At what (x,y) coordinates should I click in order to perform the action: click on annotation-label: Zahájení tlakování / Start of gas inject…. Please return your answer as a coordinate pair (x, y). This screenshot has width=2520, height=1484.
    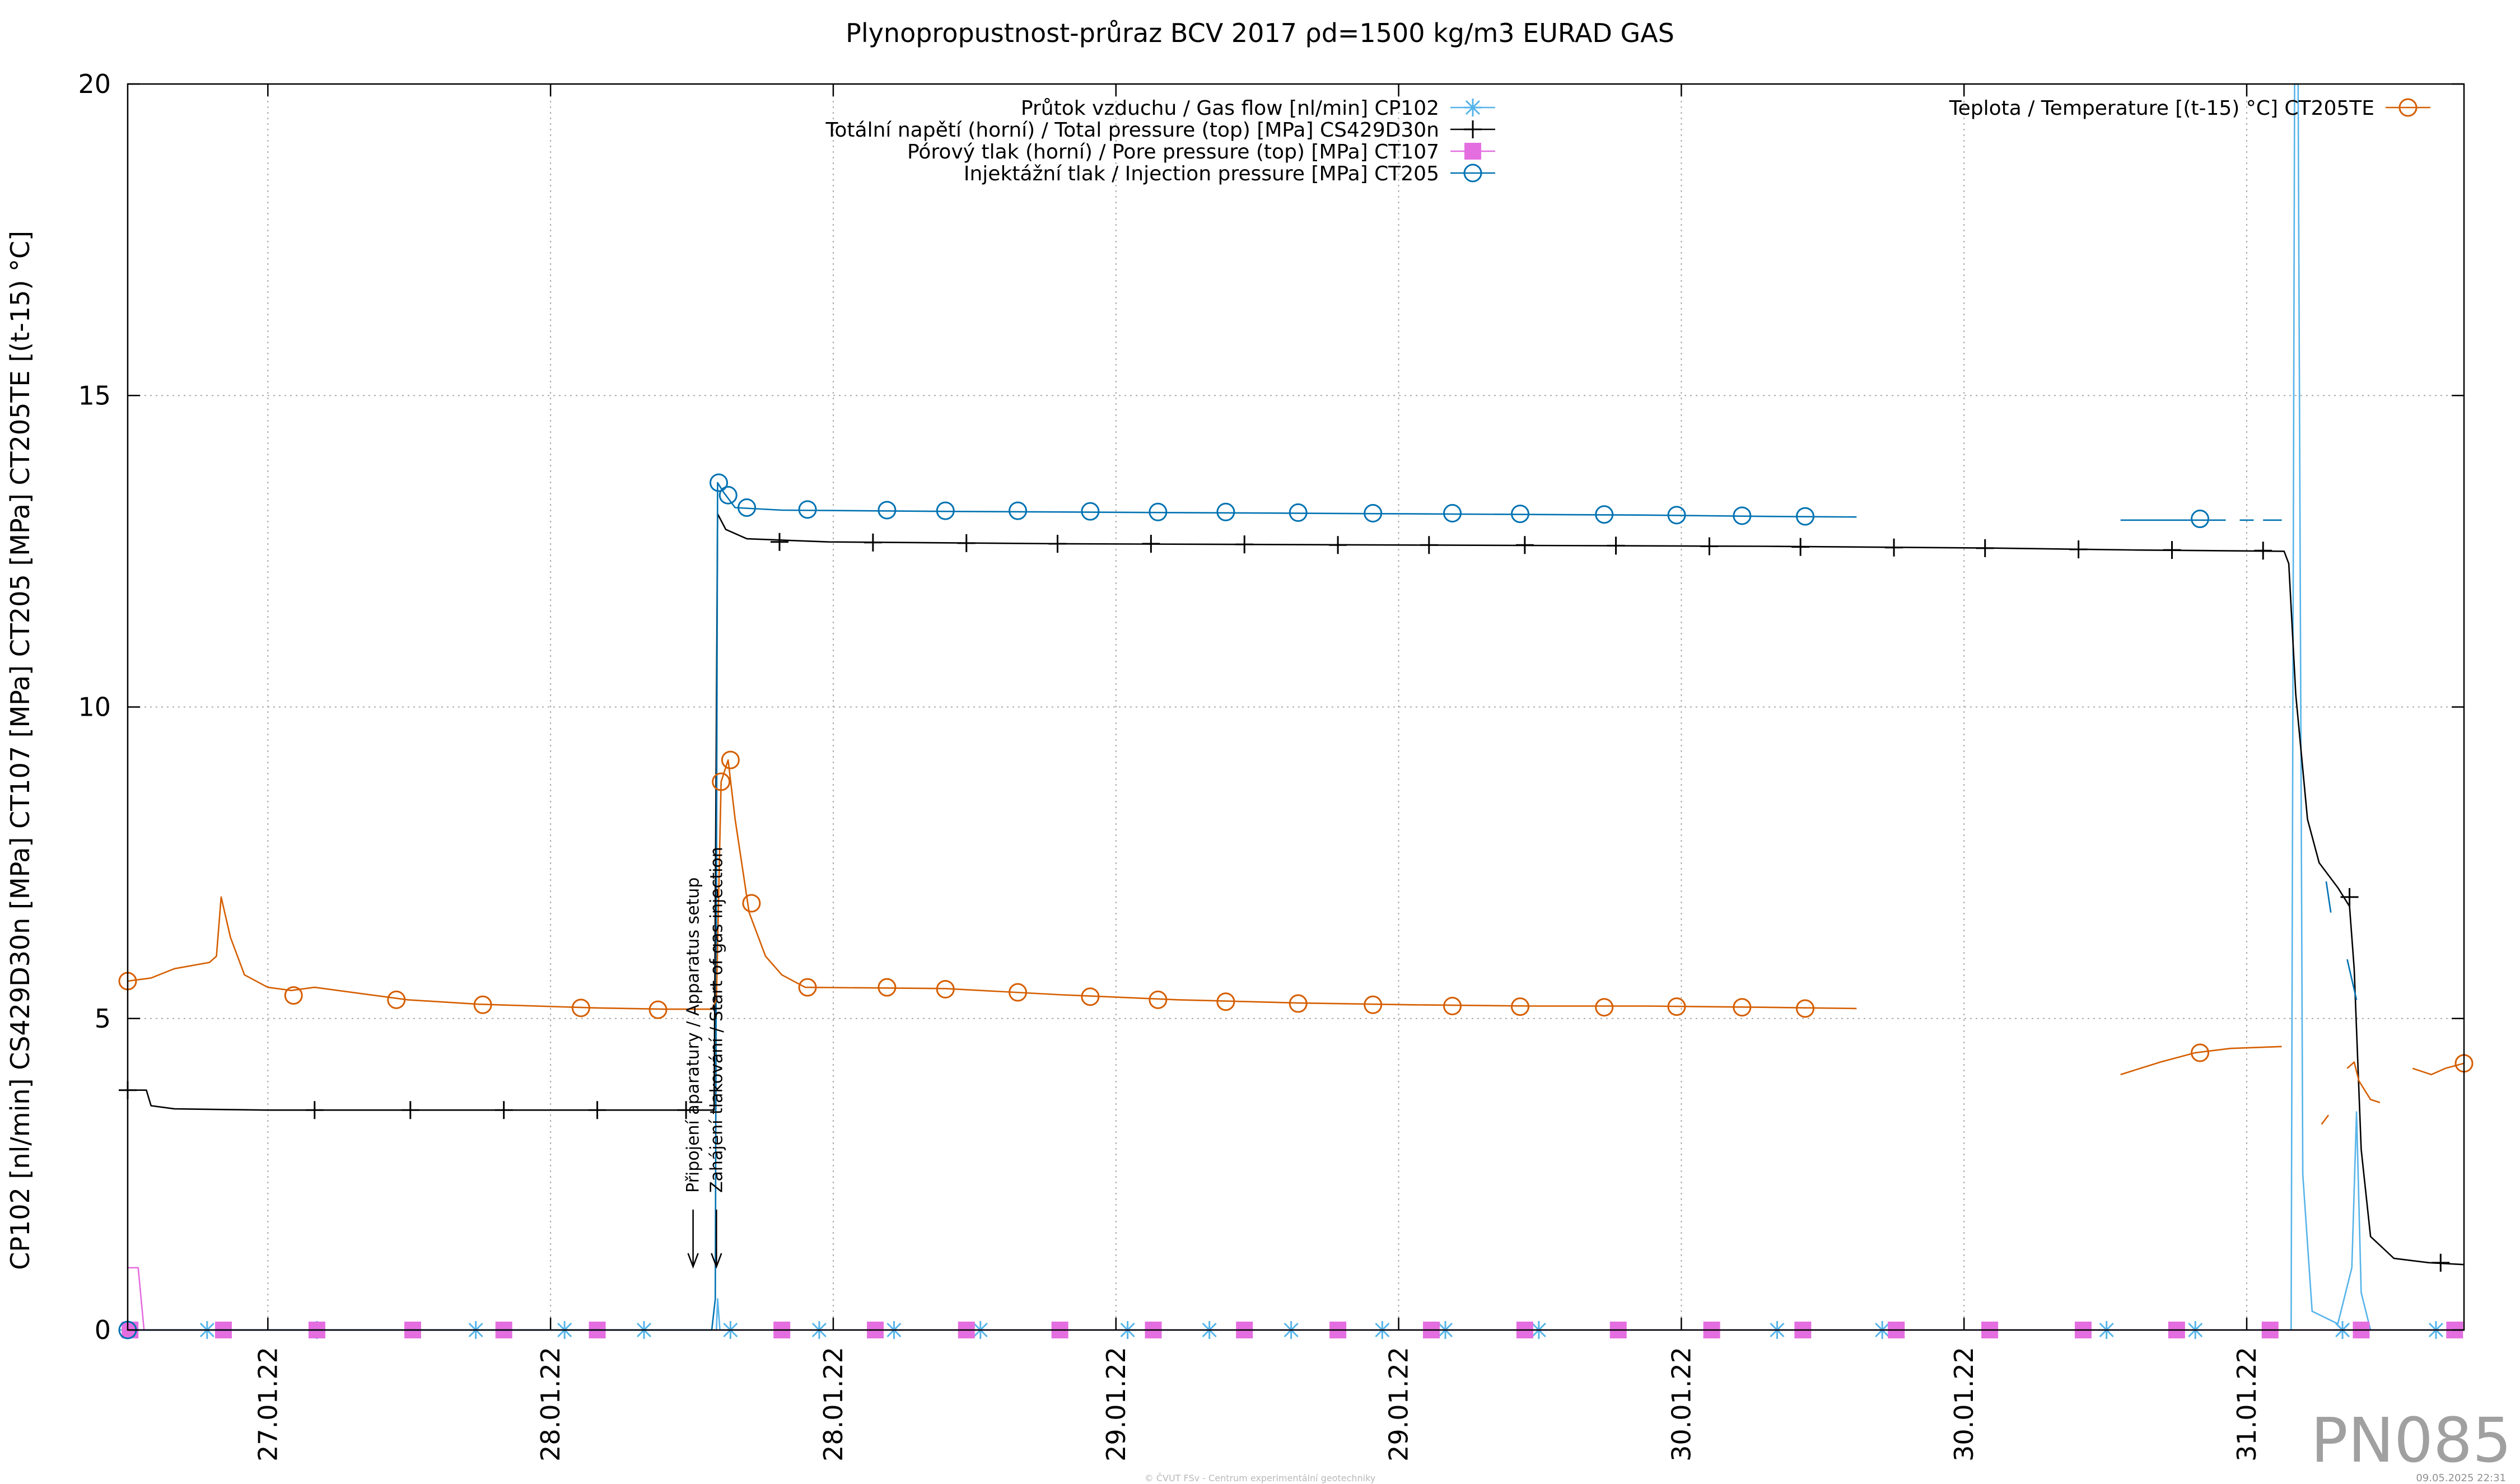
    Looking at the image, I should click on (717, 1020).